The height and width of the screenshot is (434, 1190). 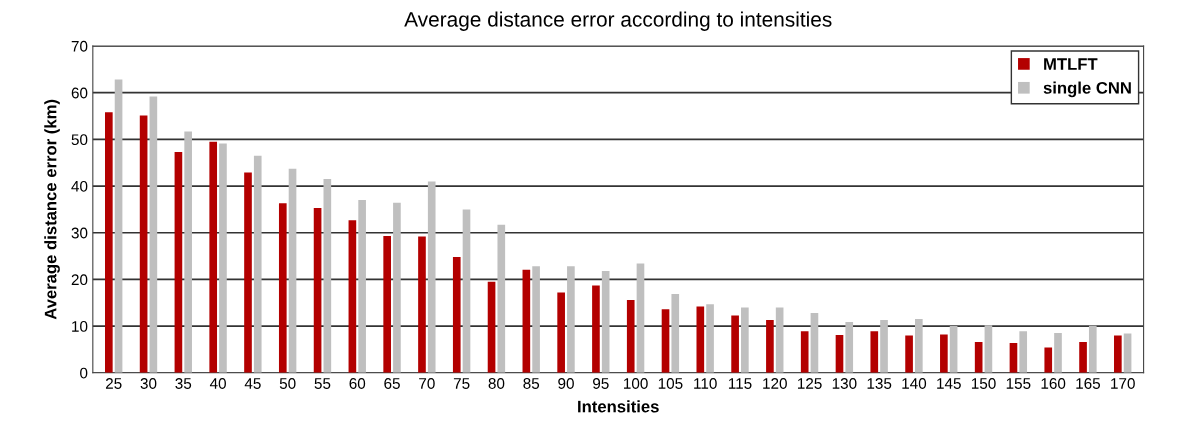 I want to click on x-tick-label: 140, so click(x=914, y=383).